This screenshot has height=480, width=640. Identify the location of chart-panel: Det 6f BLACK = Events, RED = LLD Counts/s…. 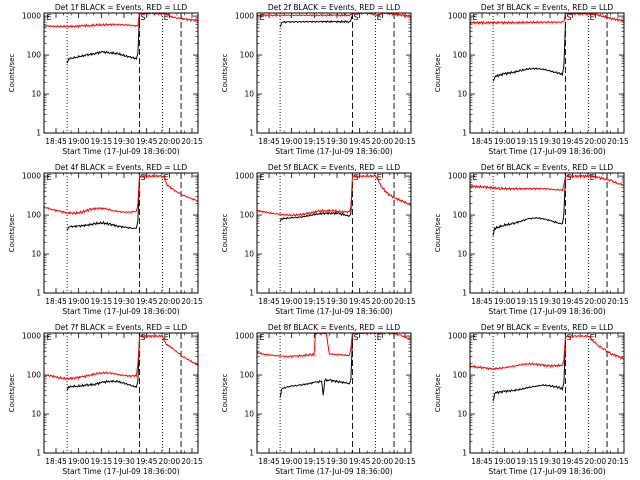
(531, 239).